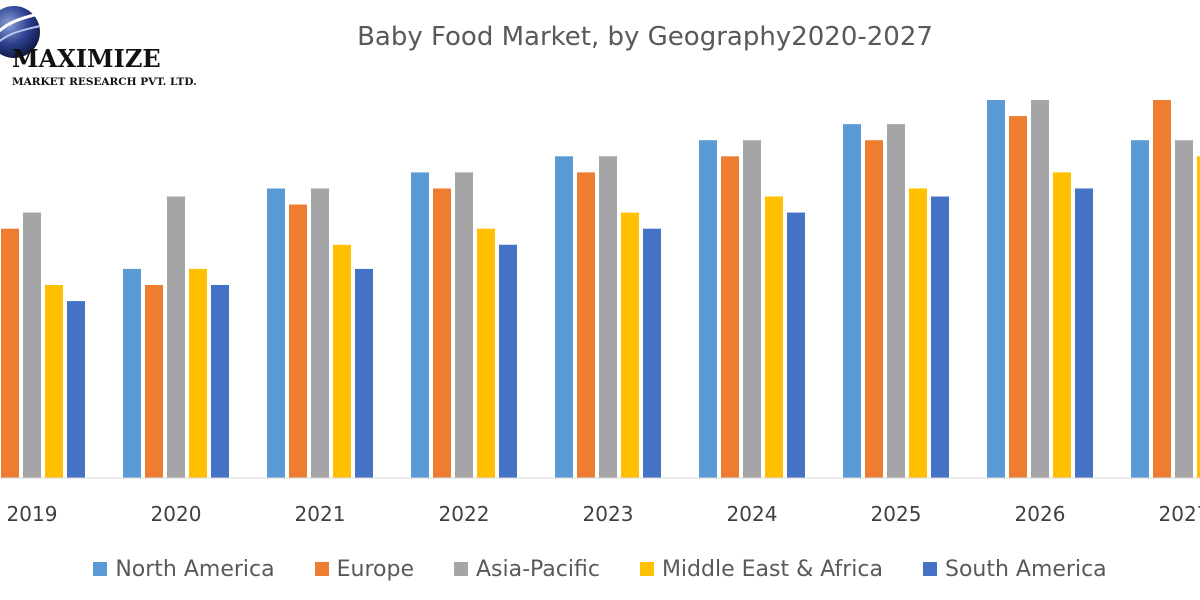 The image size is (1200, 600). Describe the element at coordinates (104, 82) in the screenshot. I see `logo-subtitle: MARKET RESEARCH PVT. LTD.` at that location.